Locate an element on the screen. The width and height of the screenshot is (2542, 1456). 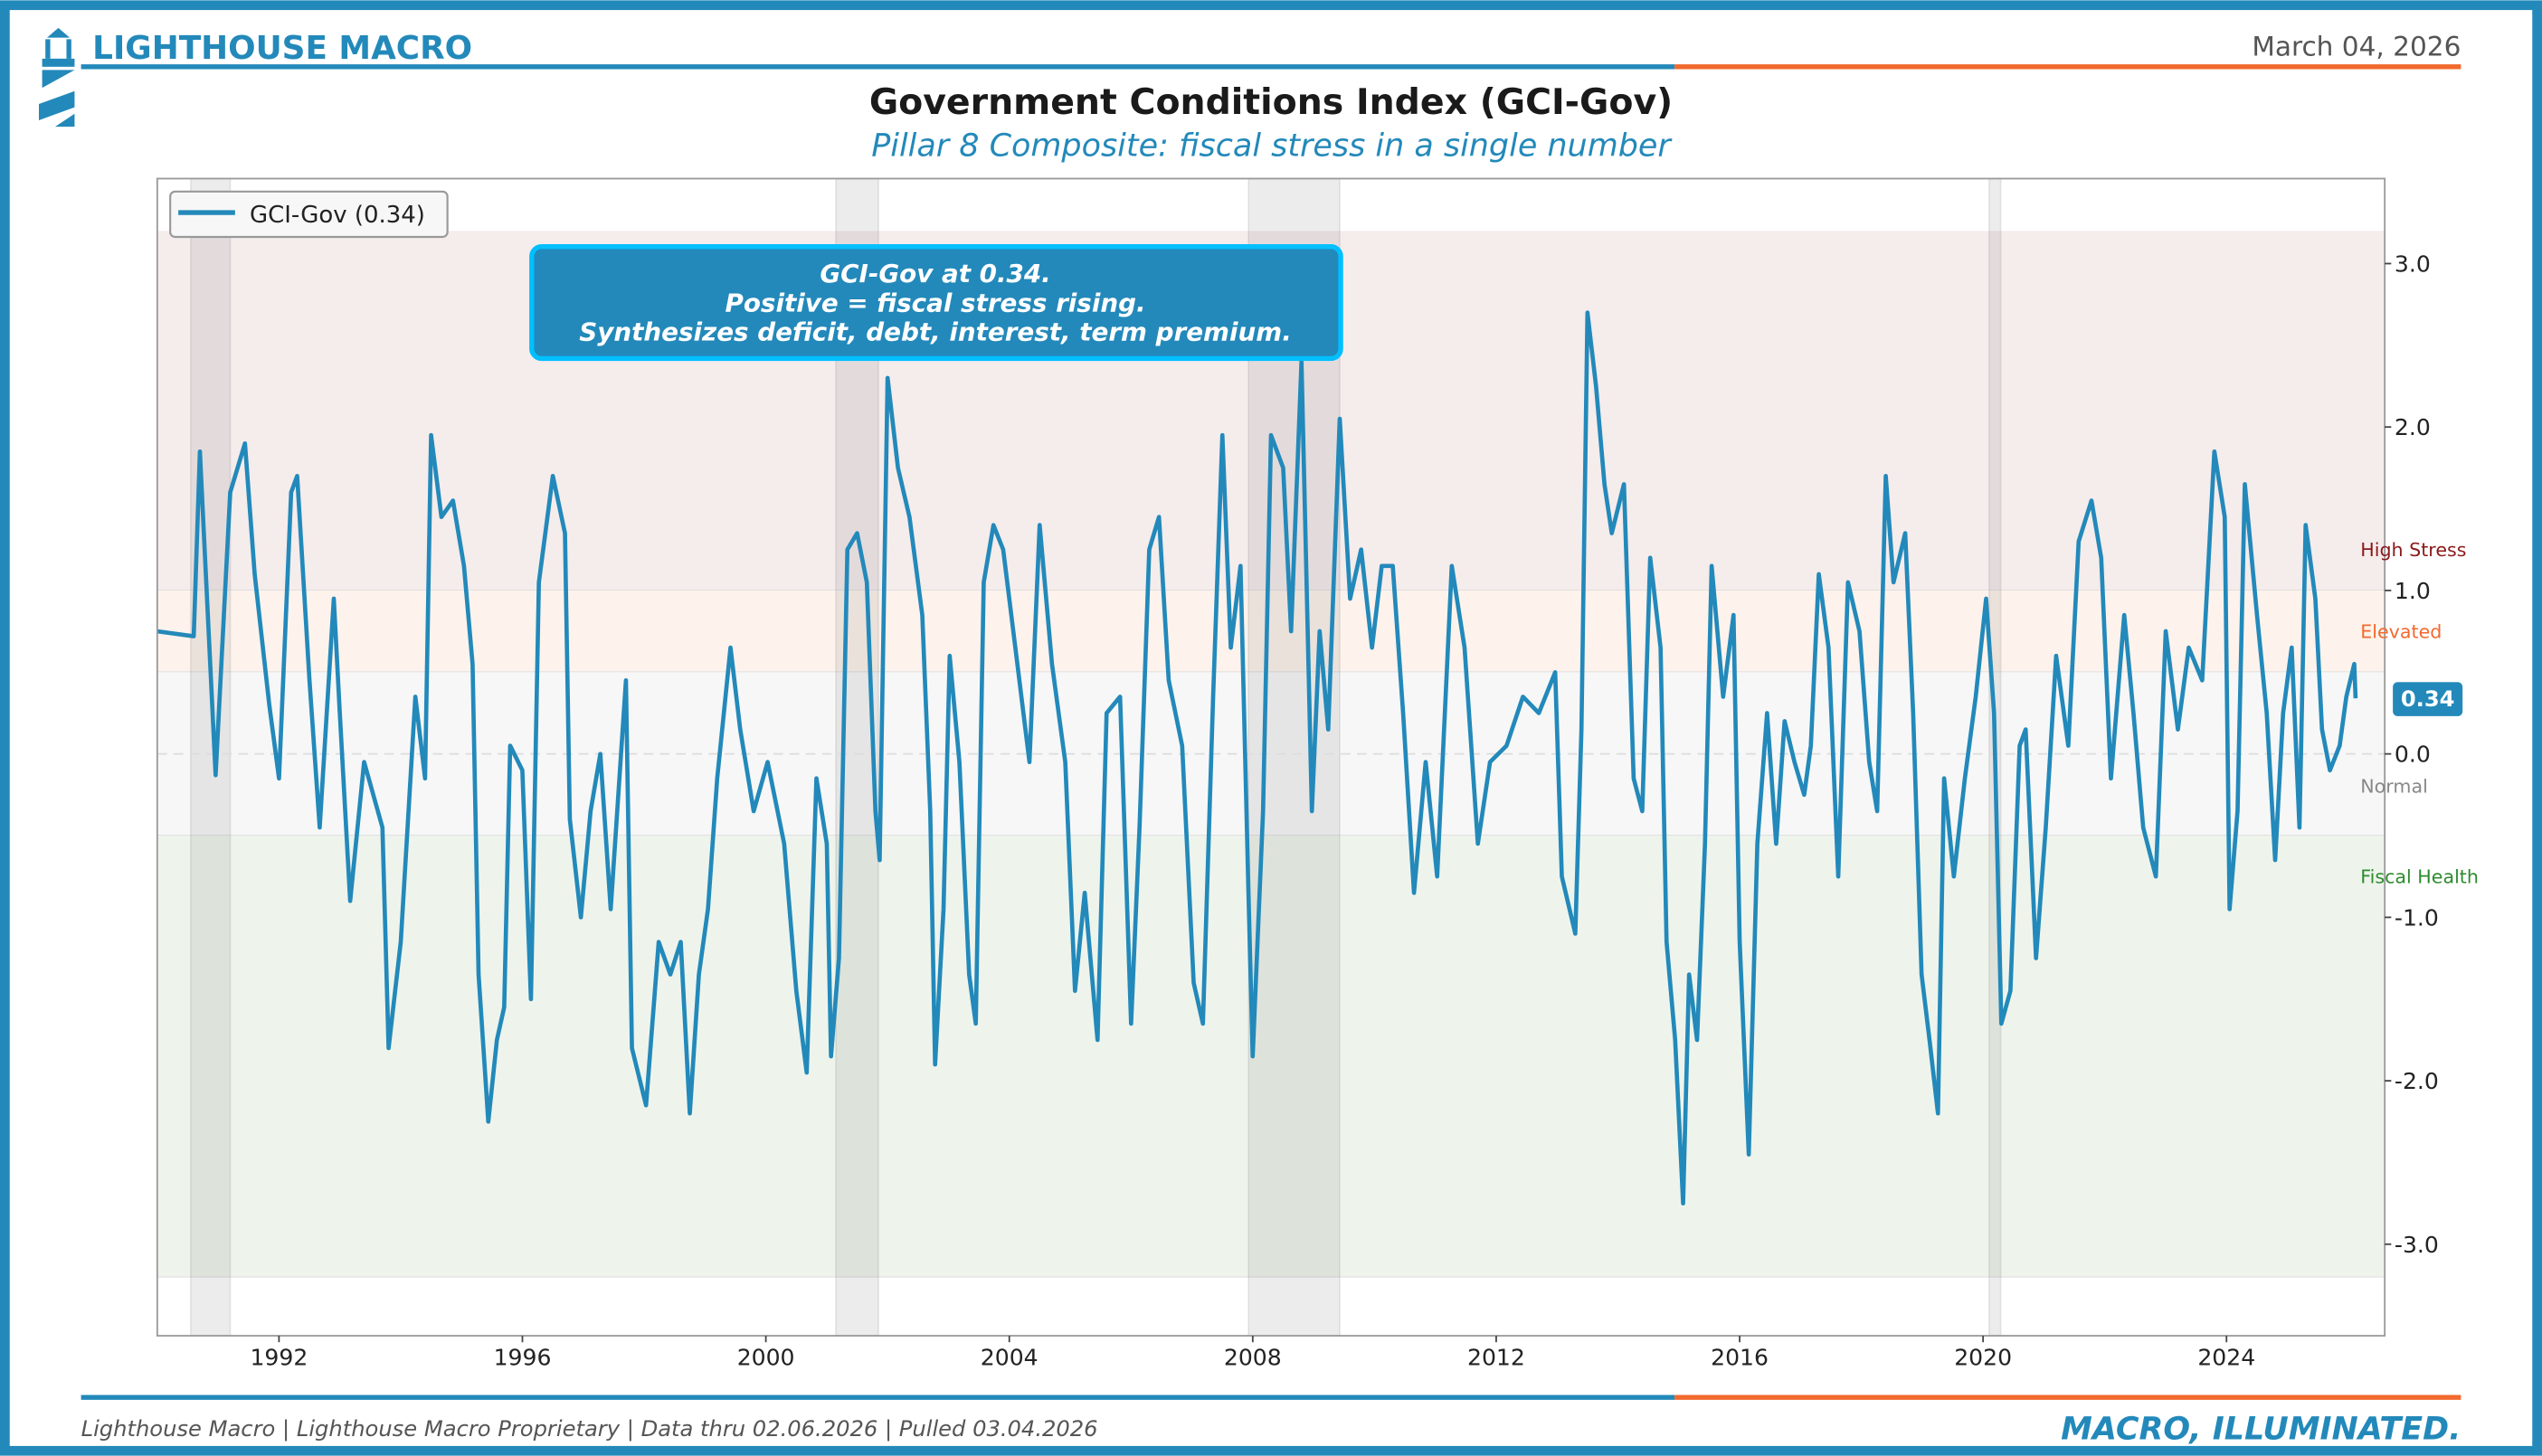
zone-elevated is located at coordinates (1271, 631).